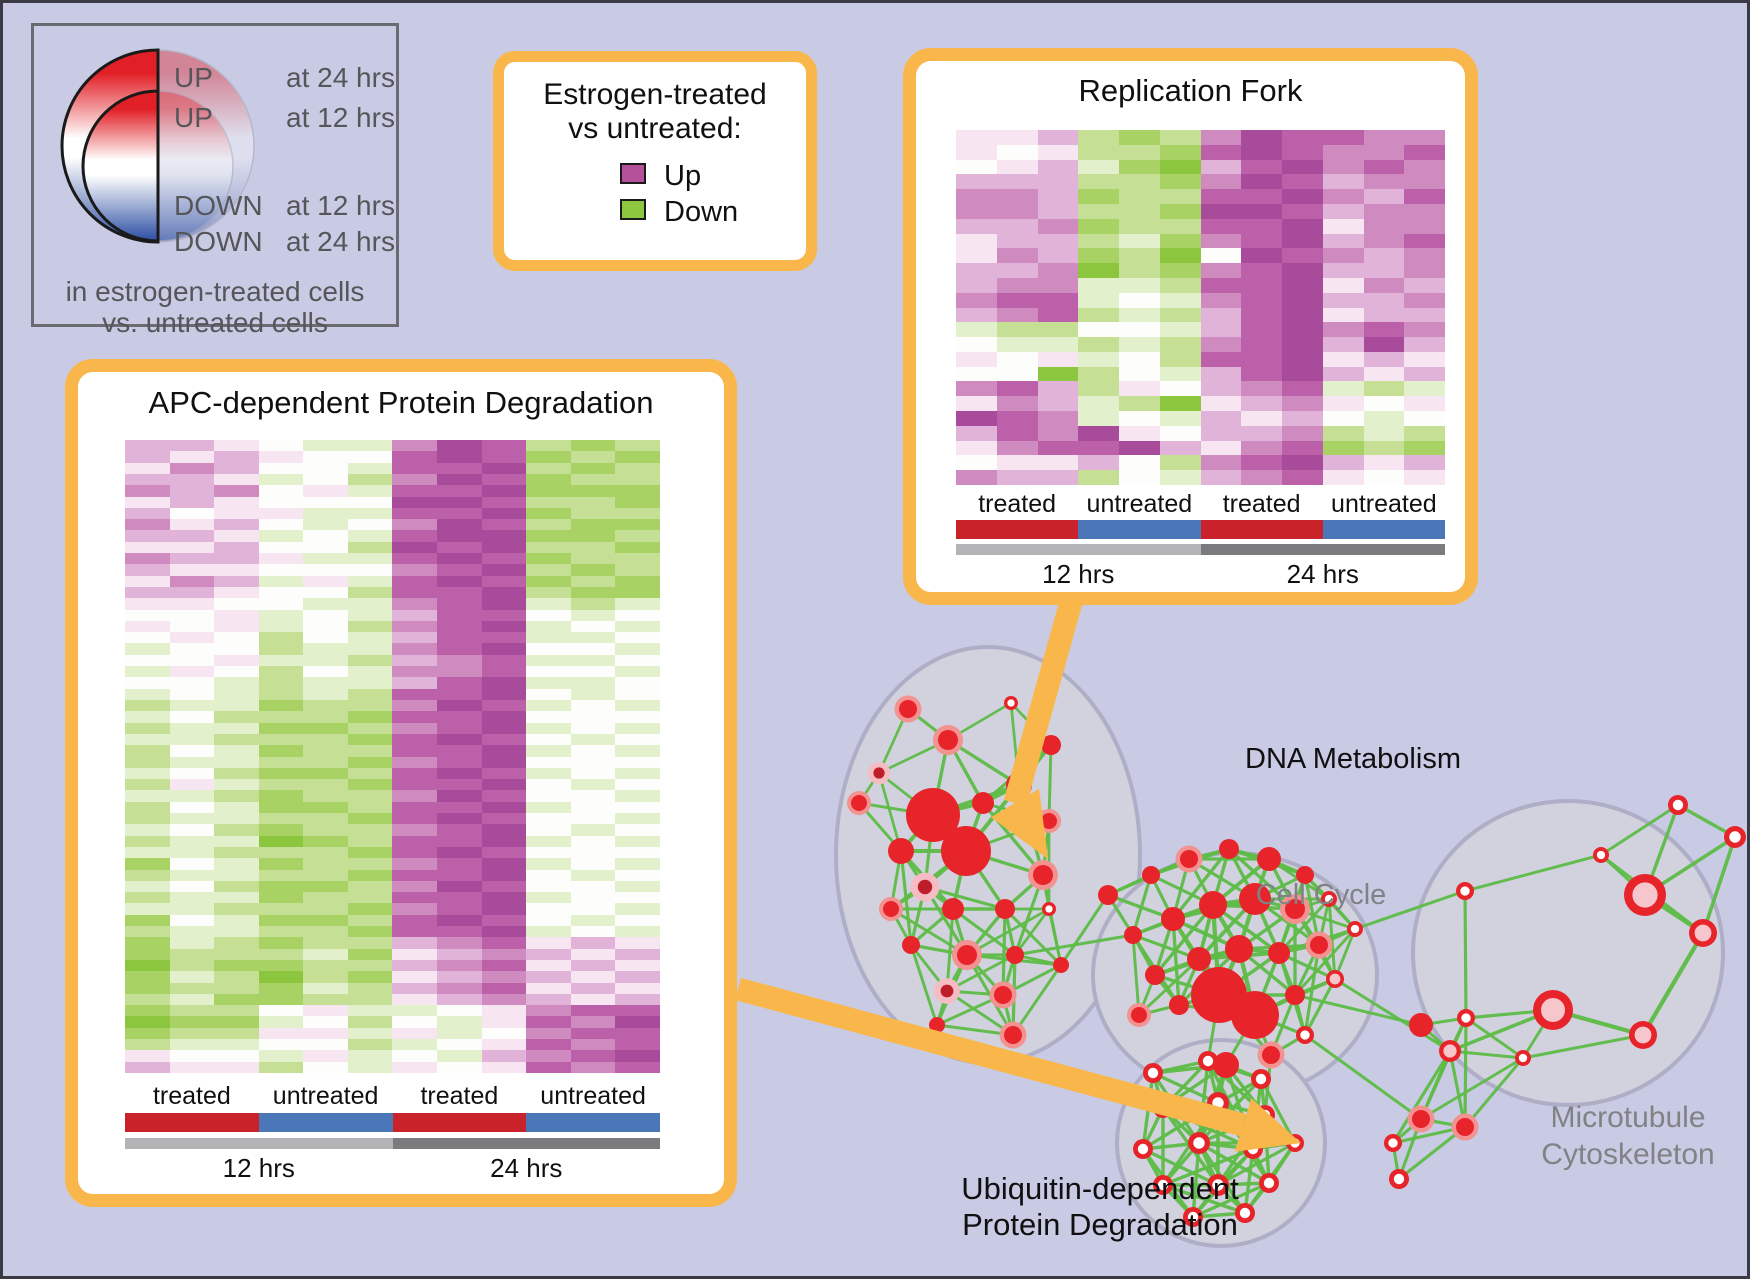  Describe the element at coordinates (218, 241) in the screenshot. I see `ring-word: DOWN` at that location.